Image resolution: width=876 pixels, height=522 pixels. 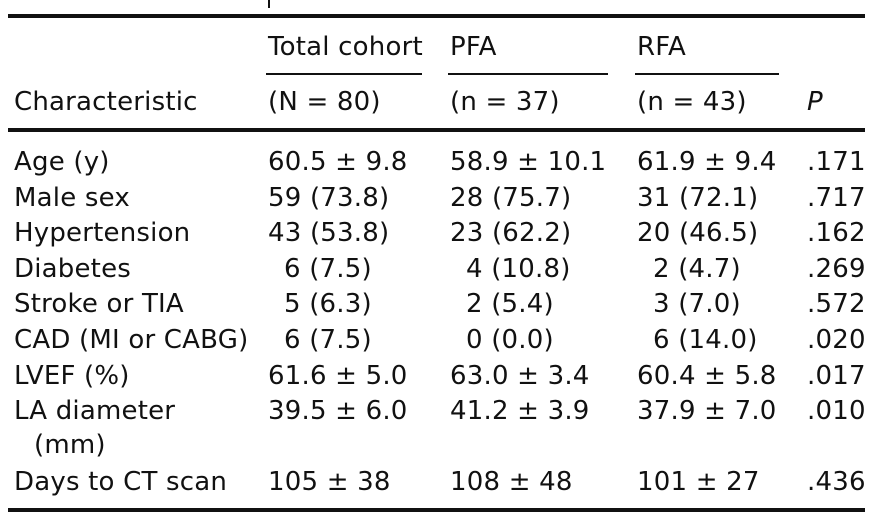 What do you see at coordinates (436, 16) in the screenshot?
I see `table-top-rule` at bounding box center [436, 16].